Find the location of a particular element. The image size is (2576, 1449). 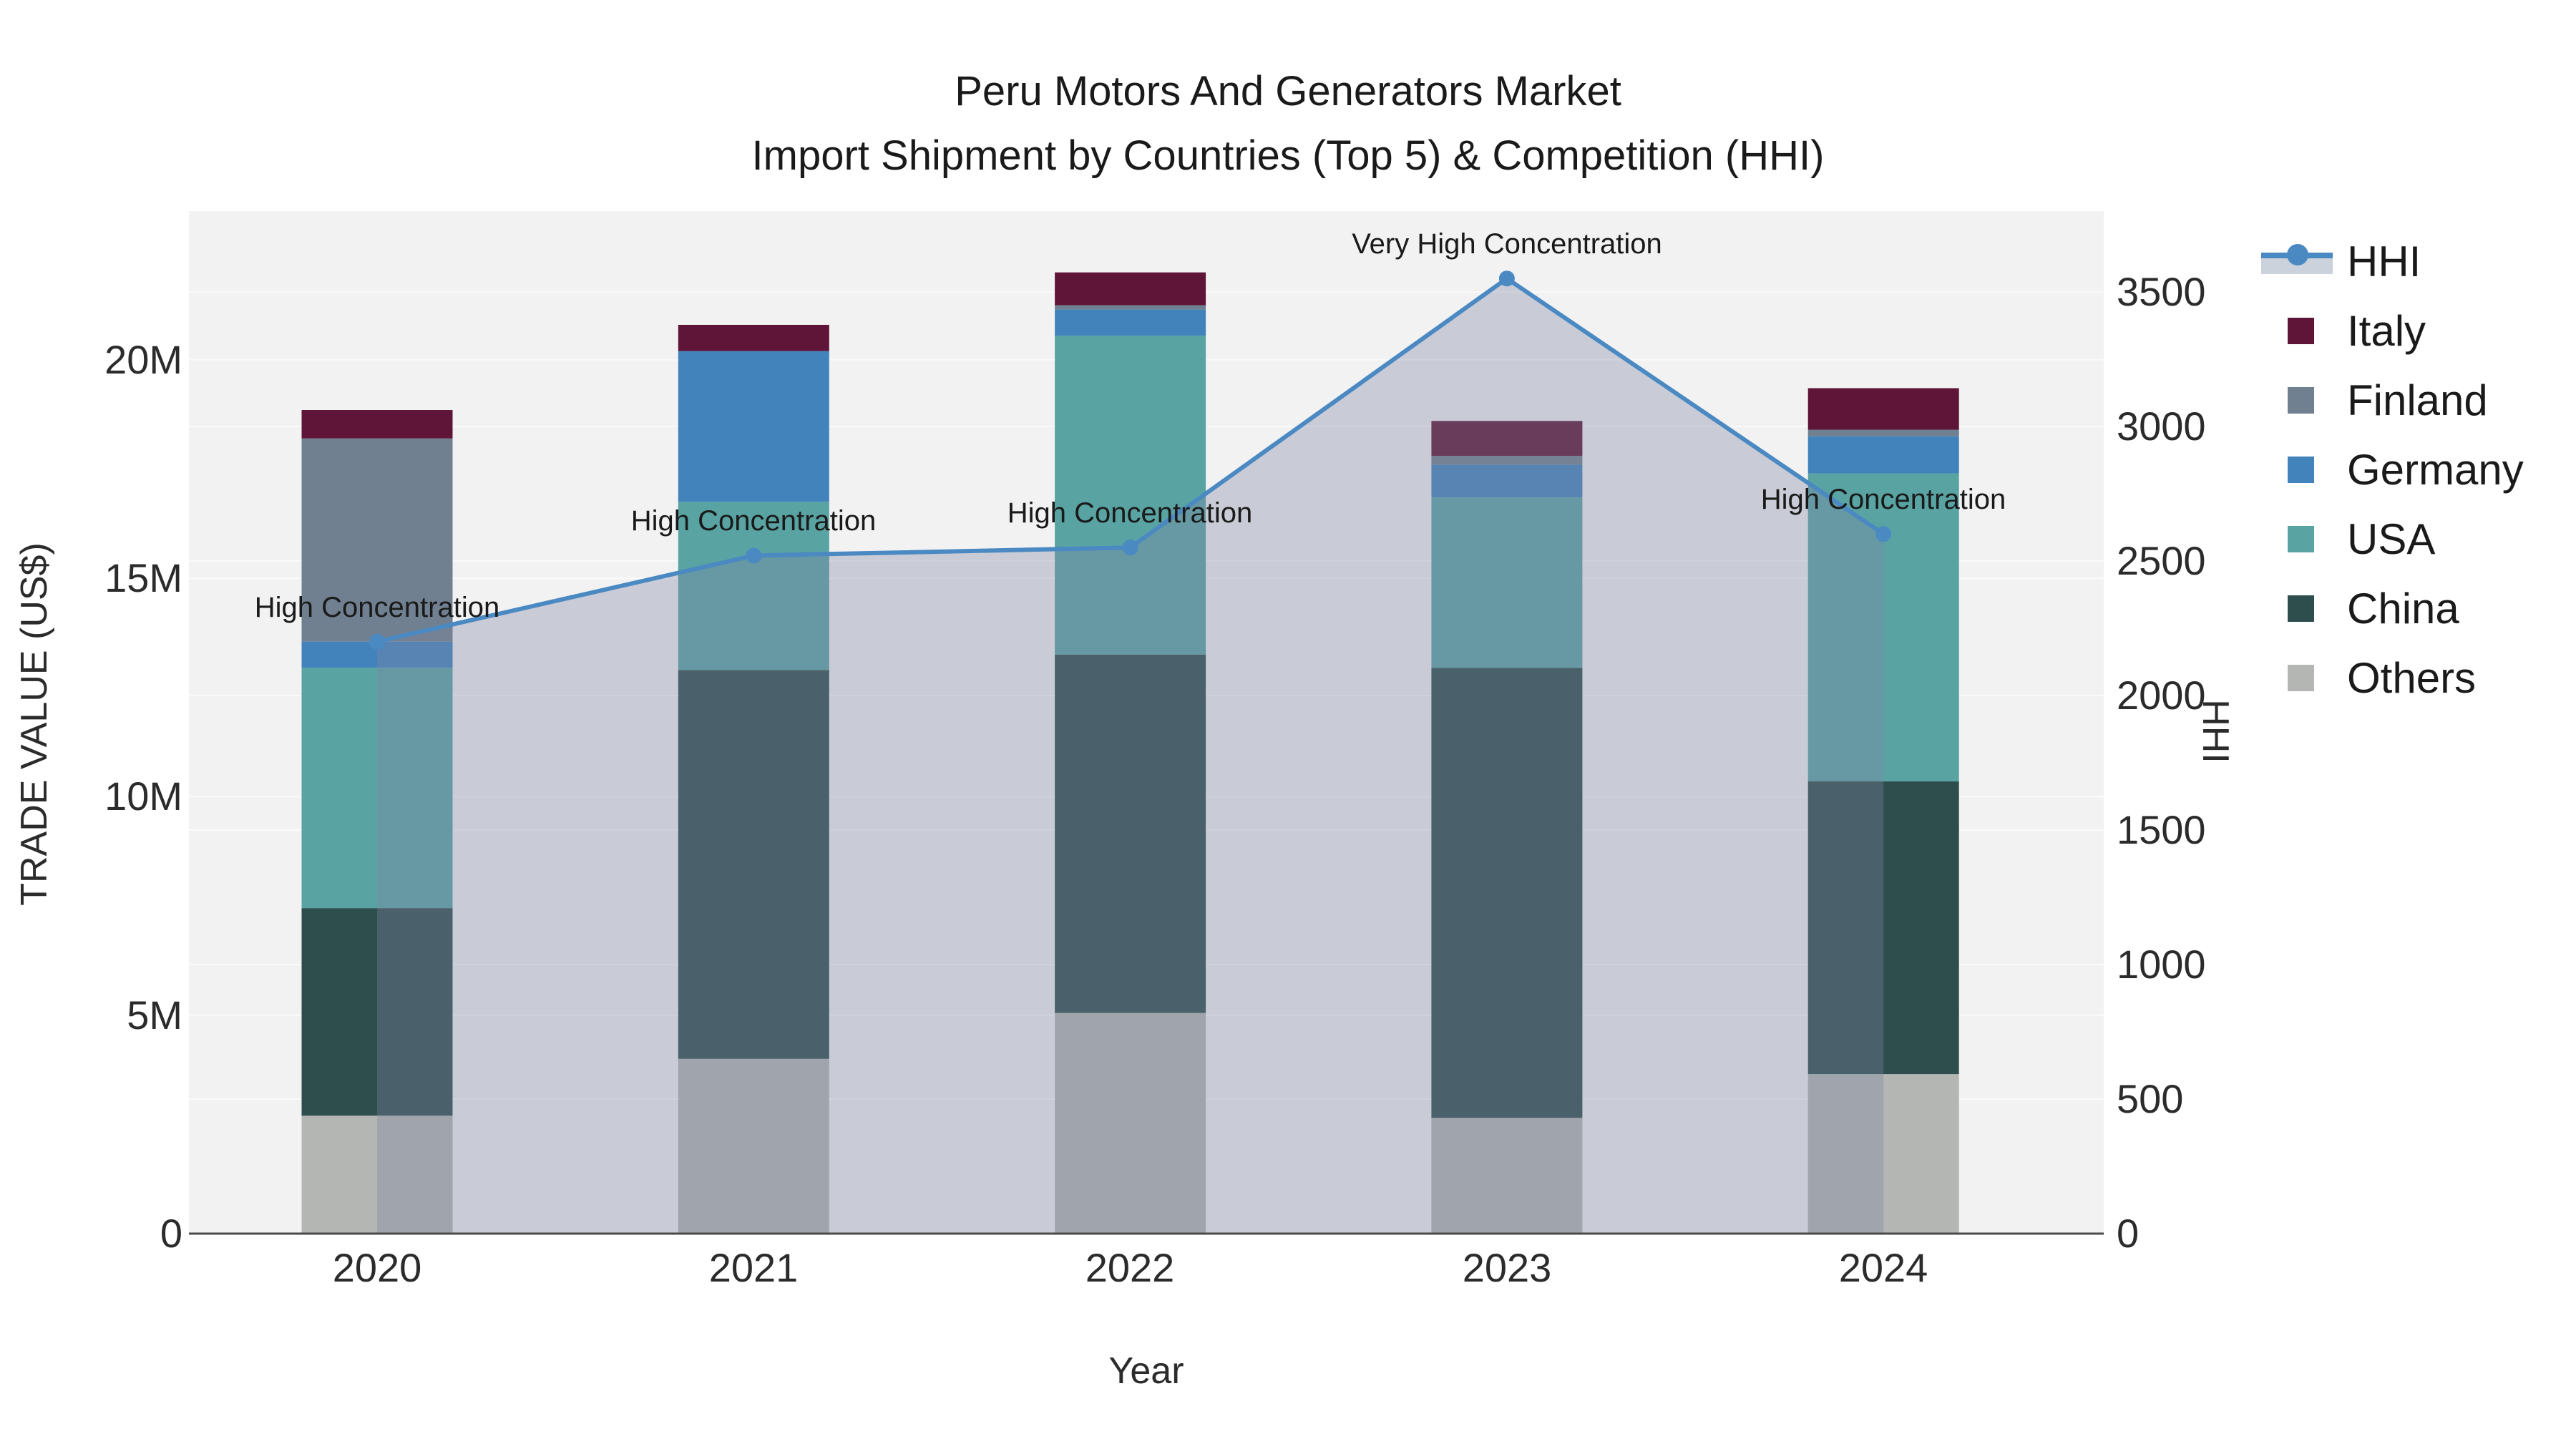

bar-segment-china-2022 is located at coordinates (1130, 833).